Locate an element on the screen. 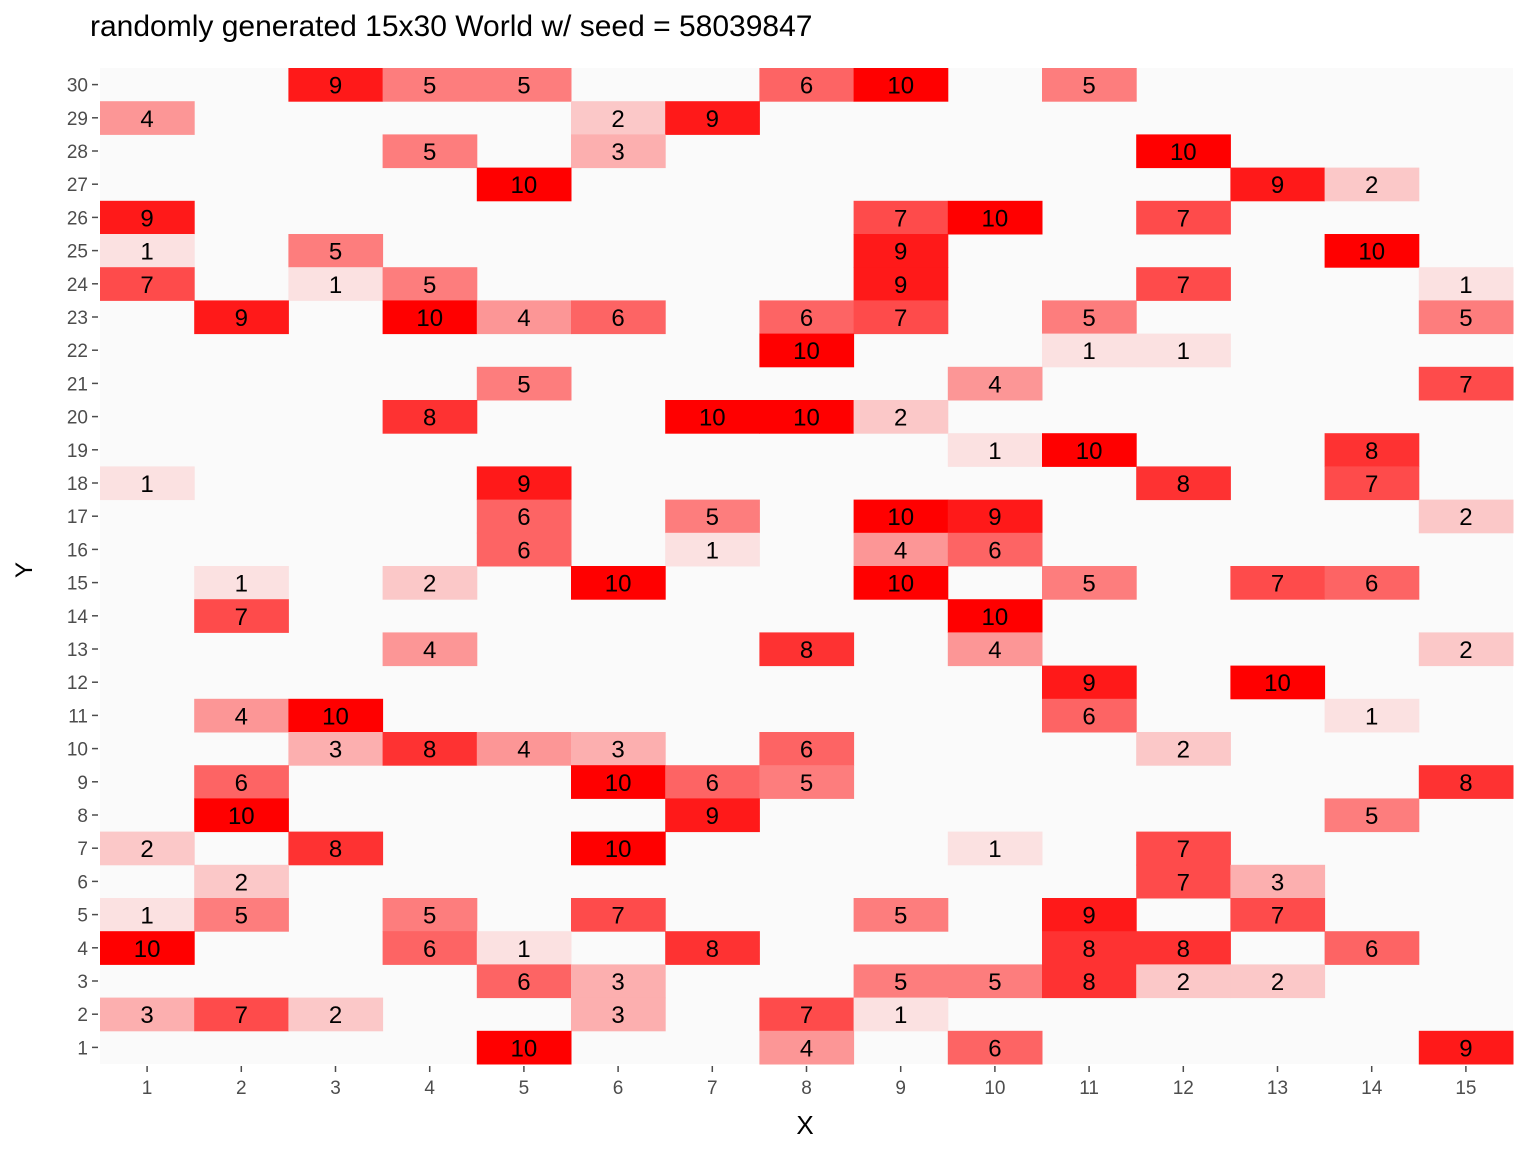 The height and width of the screenshot is (1152, 1536). y-tick-label: 12 is located at coordinates (77, 683).